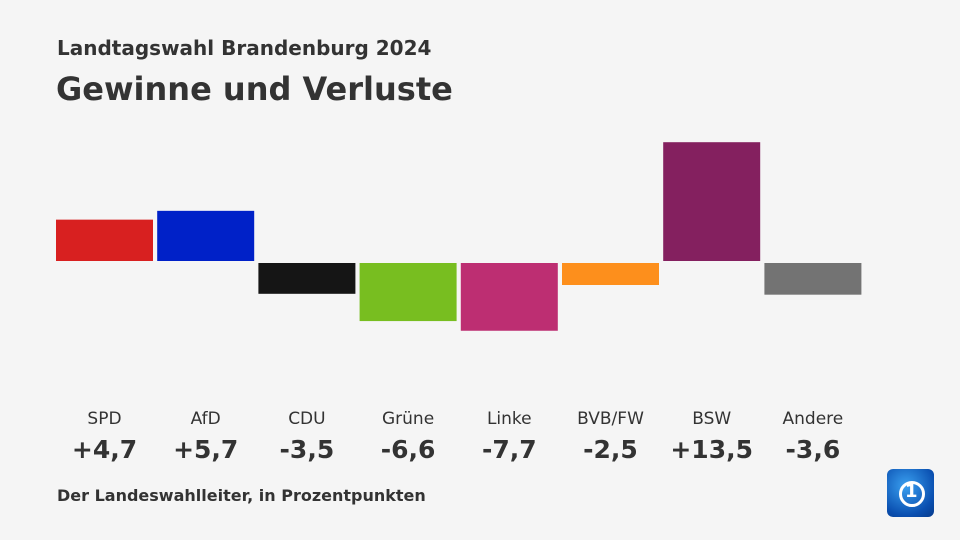 The width and height of the screenshot is (960, 540). I want to click on value-label: +13,5, so click(711, 449).